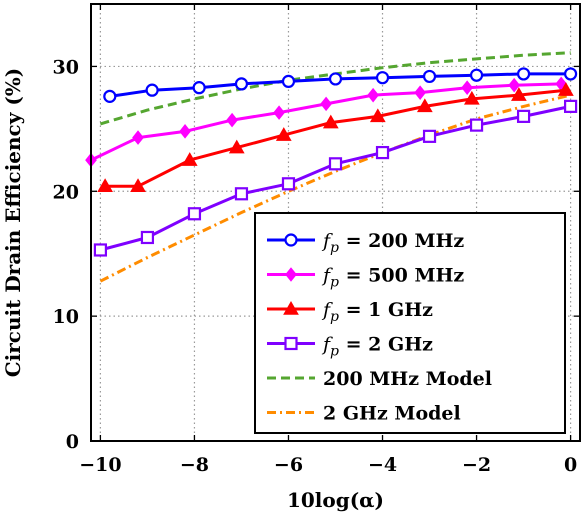 Image resolution: width=582 pixels, height=524 pixels. I want to click on y-axis-label: Circuit Drain Efficiency (%), so click(13, 223).